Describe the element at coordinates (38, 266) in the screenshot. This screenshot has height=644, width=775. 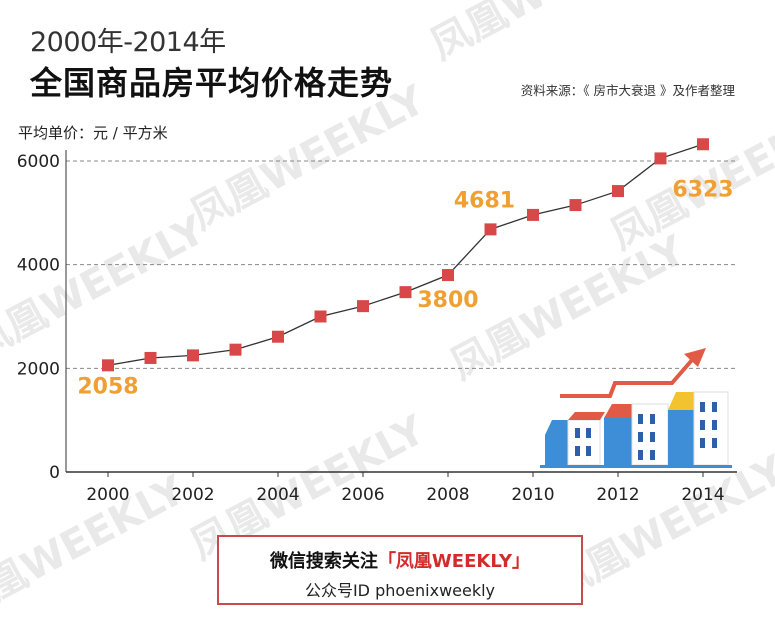
I see `y-tick-4000: 4000` at that location.